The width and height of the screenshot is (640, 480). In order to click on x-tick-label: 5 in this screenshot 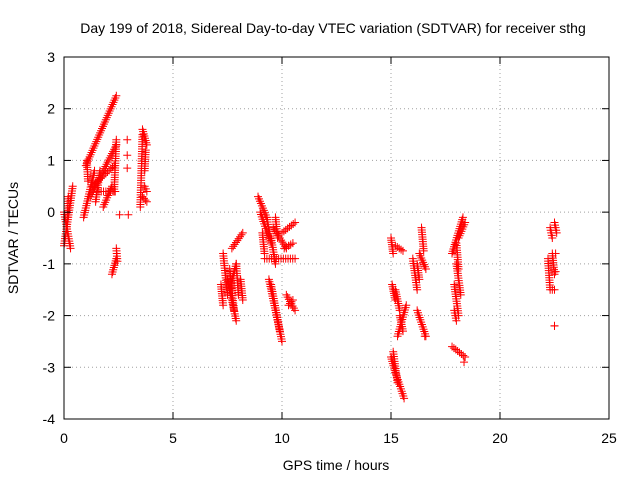, I will do `click(173, 438)`.